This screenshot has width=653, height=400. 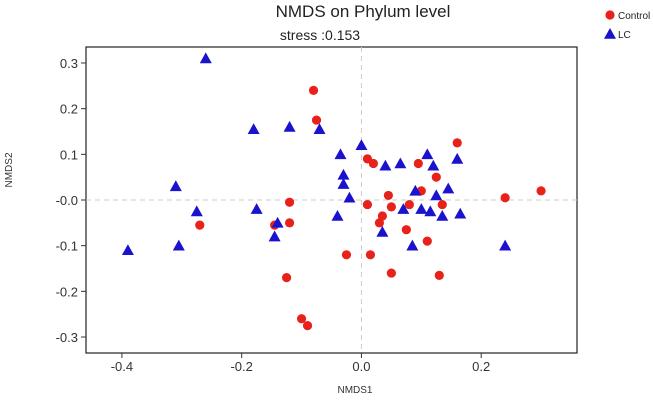 What do you see at coordinates (9, 169) in the screenshot?
I see `y-axis-label: NMDS2` at bounding box center [9, 169].